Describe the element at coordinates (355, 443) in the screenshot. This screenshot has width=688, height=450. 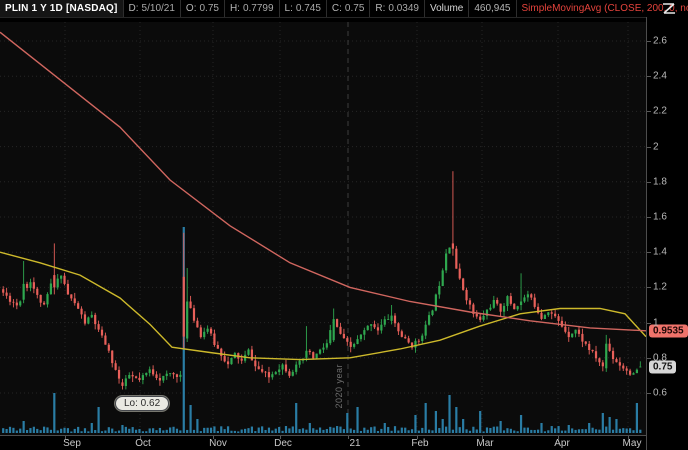
I see `x-axis-label: 21` at that location.